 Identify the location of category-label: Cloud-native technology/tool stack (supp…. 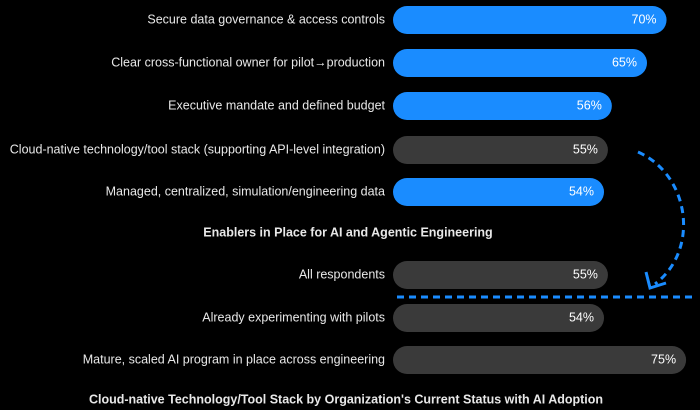
(197, 149).